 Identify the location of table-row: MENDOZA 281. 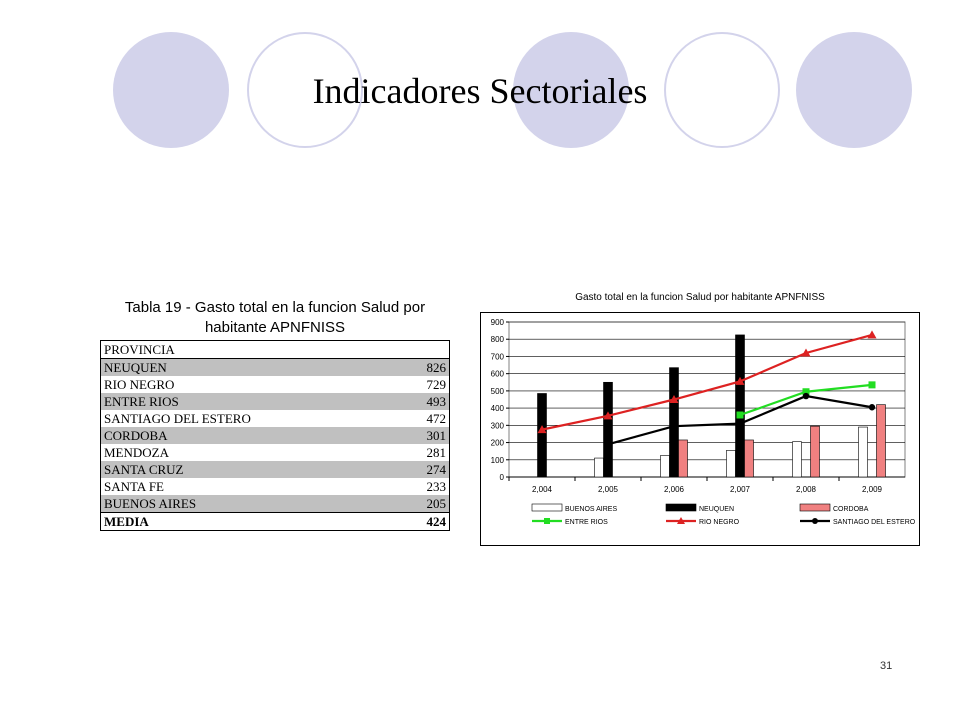
(275, 452).